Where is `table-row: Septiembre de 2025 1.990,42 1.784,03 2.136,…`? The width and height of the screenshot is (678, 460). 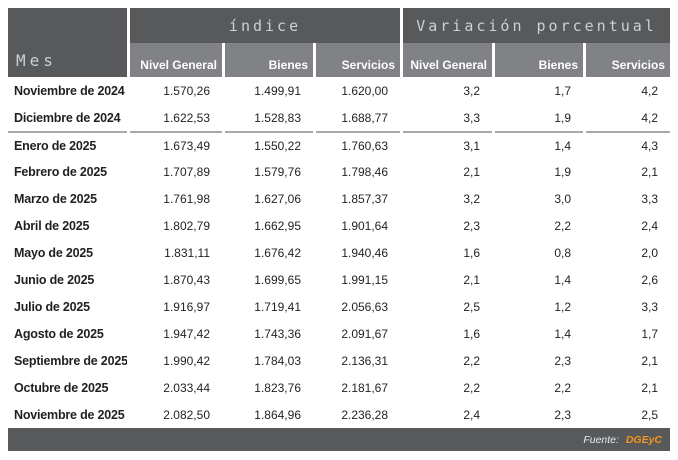
table-row: Septiembre de 2025 1.990,42 1.784,03 2.136,… is located at coordinates (339, 360).